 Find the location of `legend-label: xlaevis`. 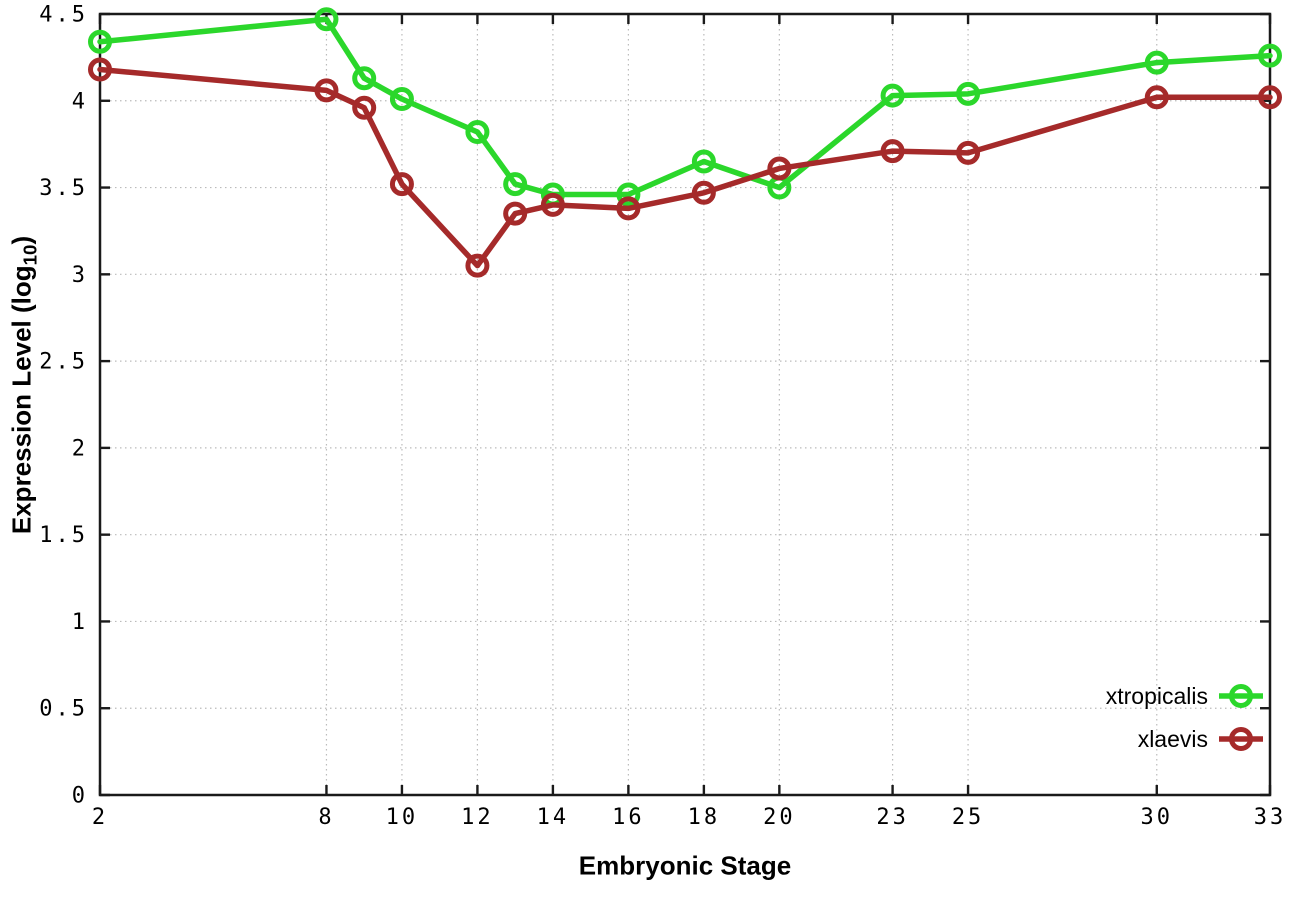

legend-label: xlaevis is located at coordinates (1173, 739).